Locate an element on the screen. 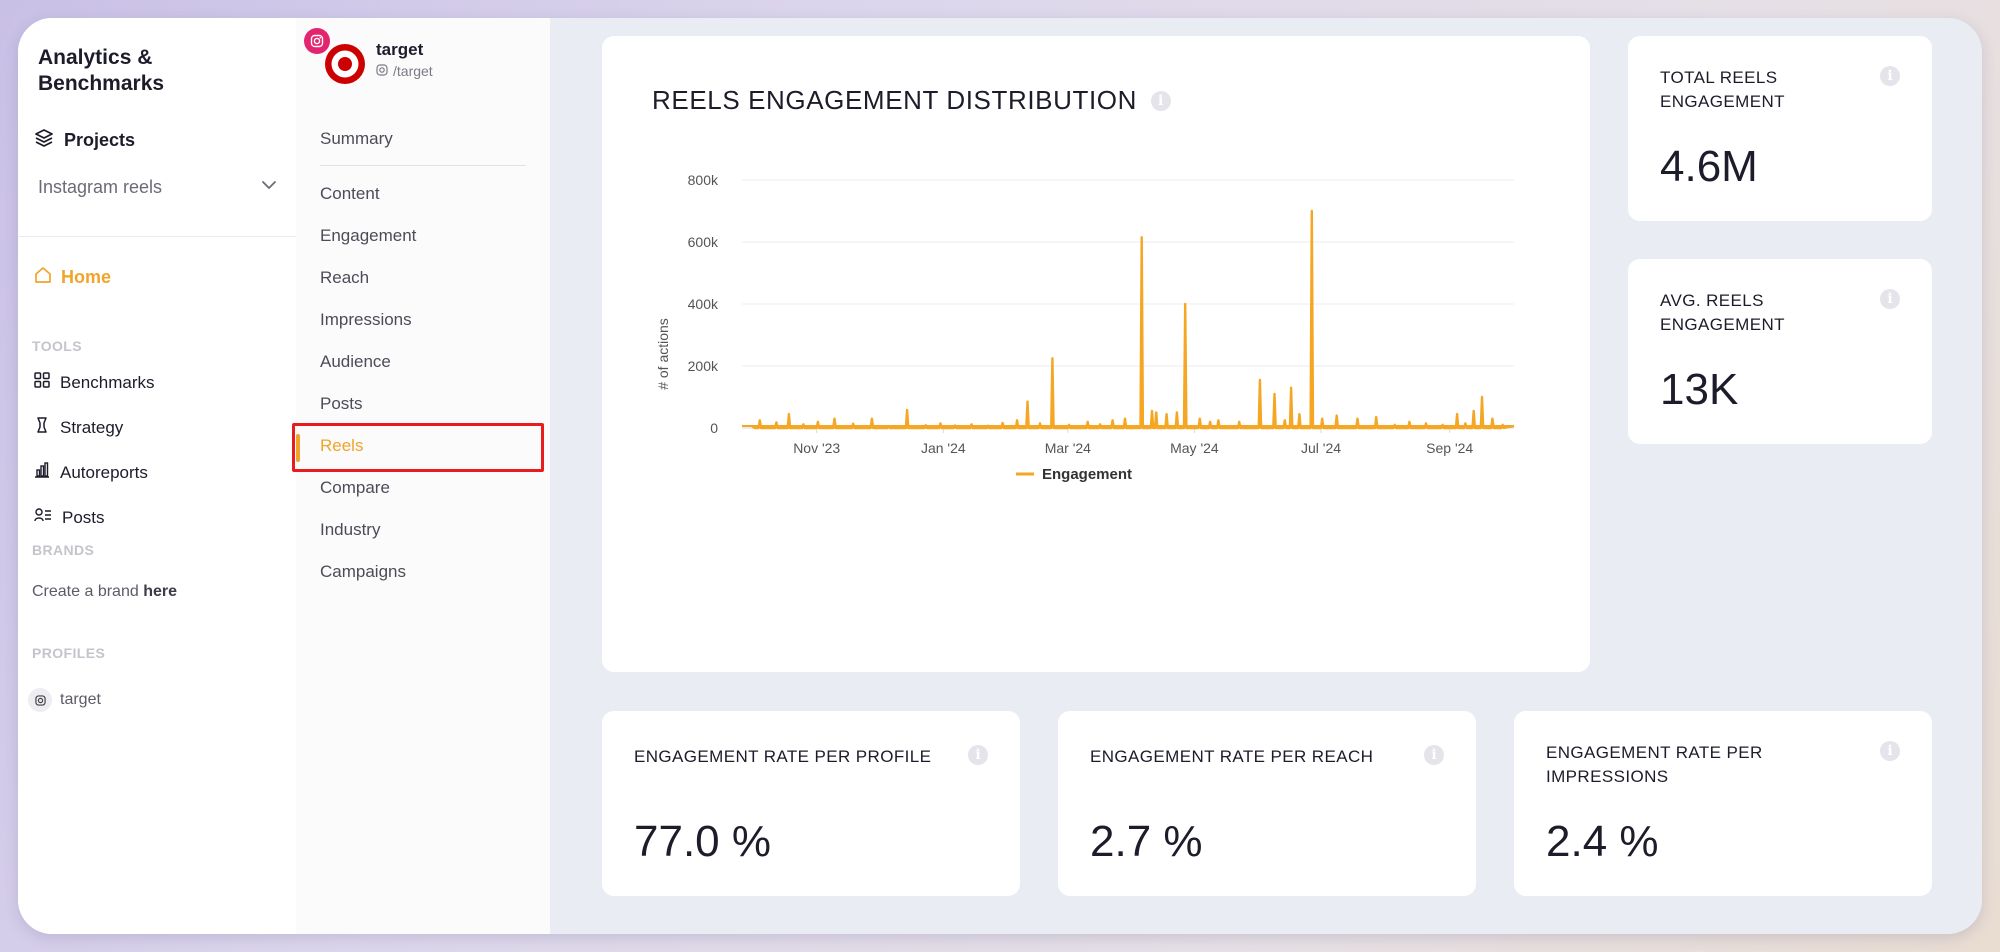 This screenshot has width=2000, height=952. home-icon is located at coordinates (43, 277).